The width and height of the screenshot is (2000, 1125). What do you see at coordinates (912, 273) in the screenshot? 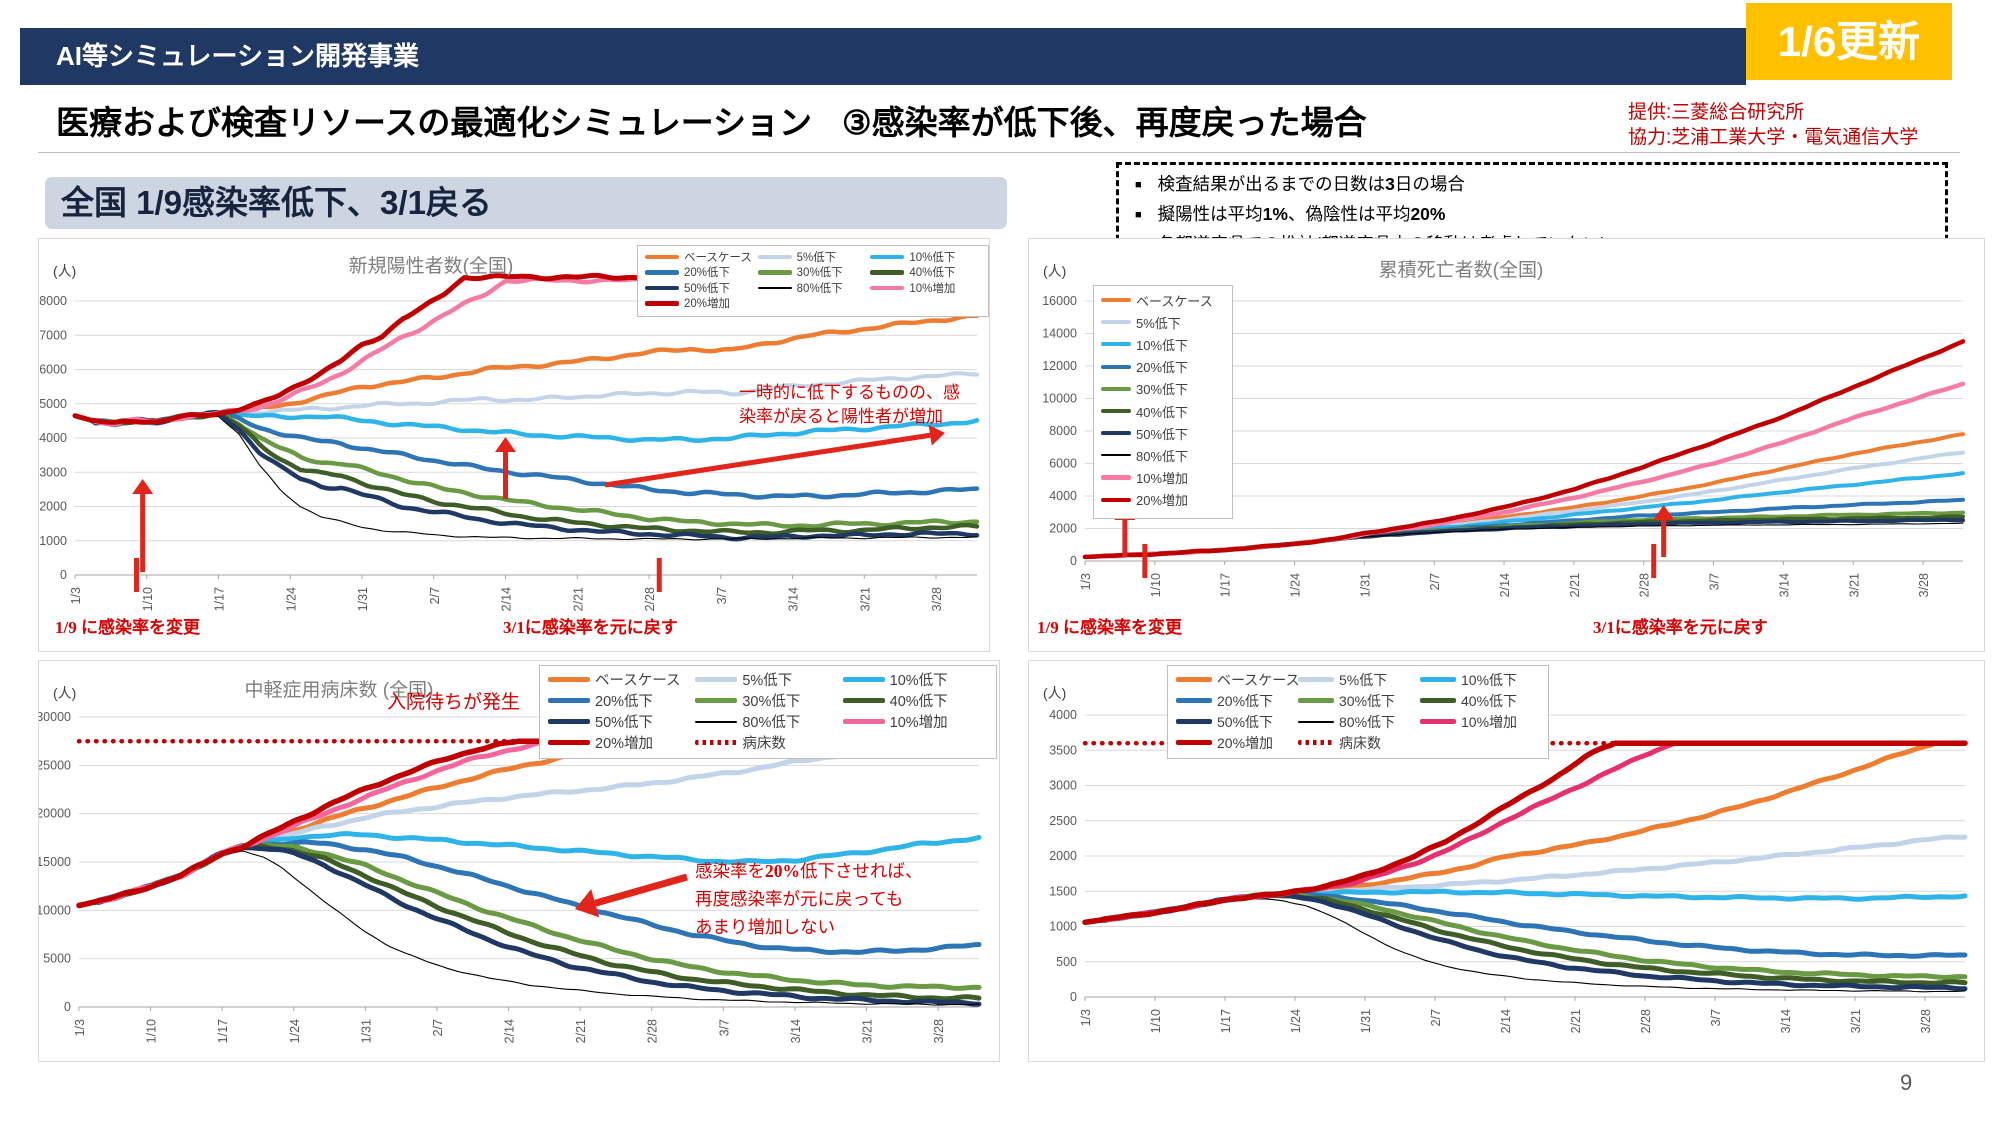
I see `legend-item-down40: 40%低下` at bounding box center [912, 273].